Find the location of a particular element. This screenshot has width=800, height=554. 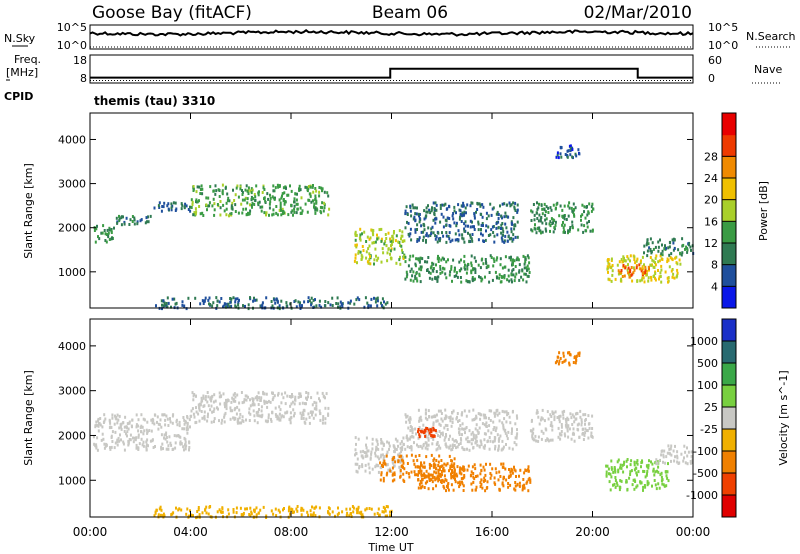

date-title: 02/Mar/2010 is located at coordinates (638, 13).